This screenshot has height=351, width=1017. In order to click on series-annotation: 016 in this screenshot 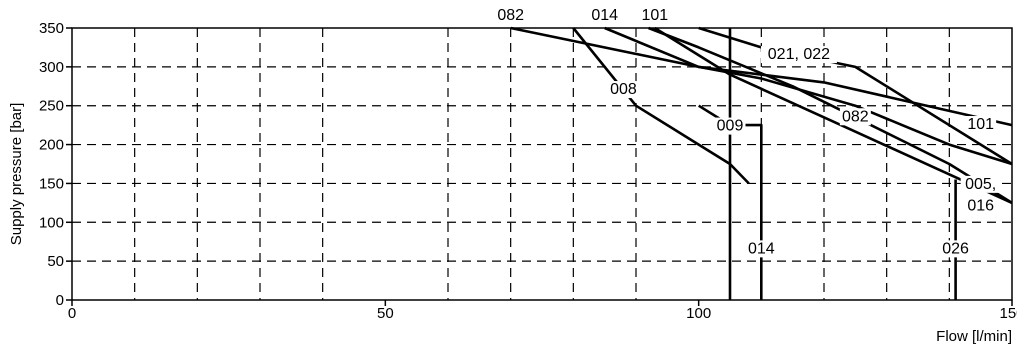, I will do `click(980, 206)`.